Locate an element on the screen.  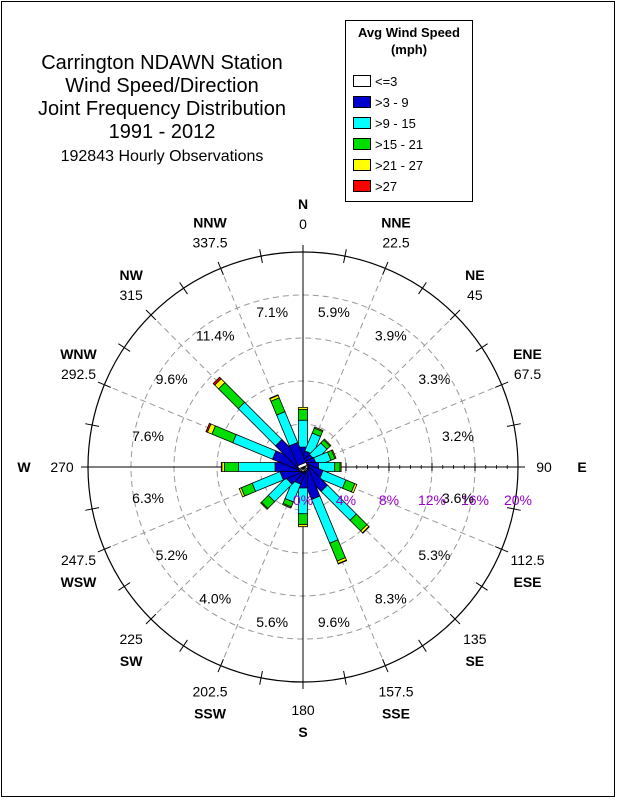
direction-name-label: NNE is located at coordinates (396, 222).